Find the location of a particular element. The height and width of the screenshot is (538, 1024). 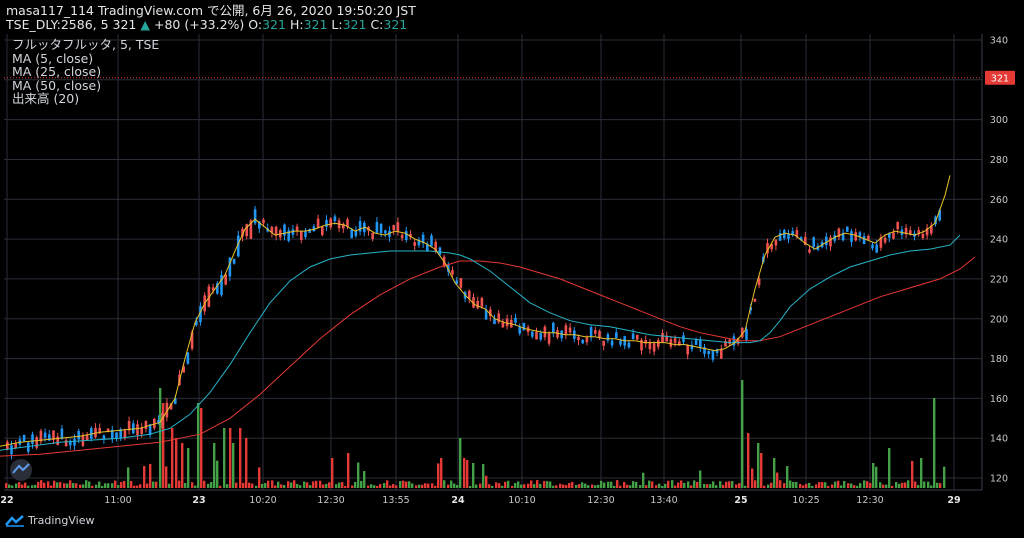

tradingview-footer: TradingView is located at coordinates (49, 520).